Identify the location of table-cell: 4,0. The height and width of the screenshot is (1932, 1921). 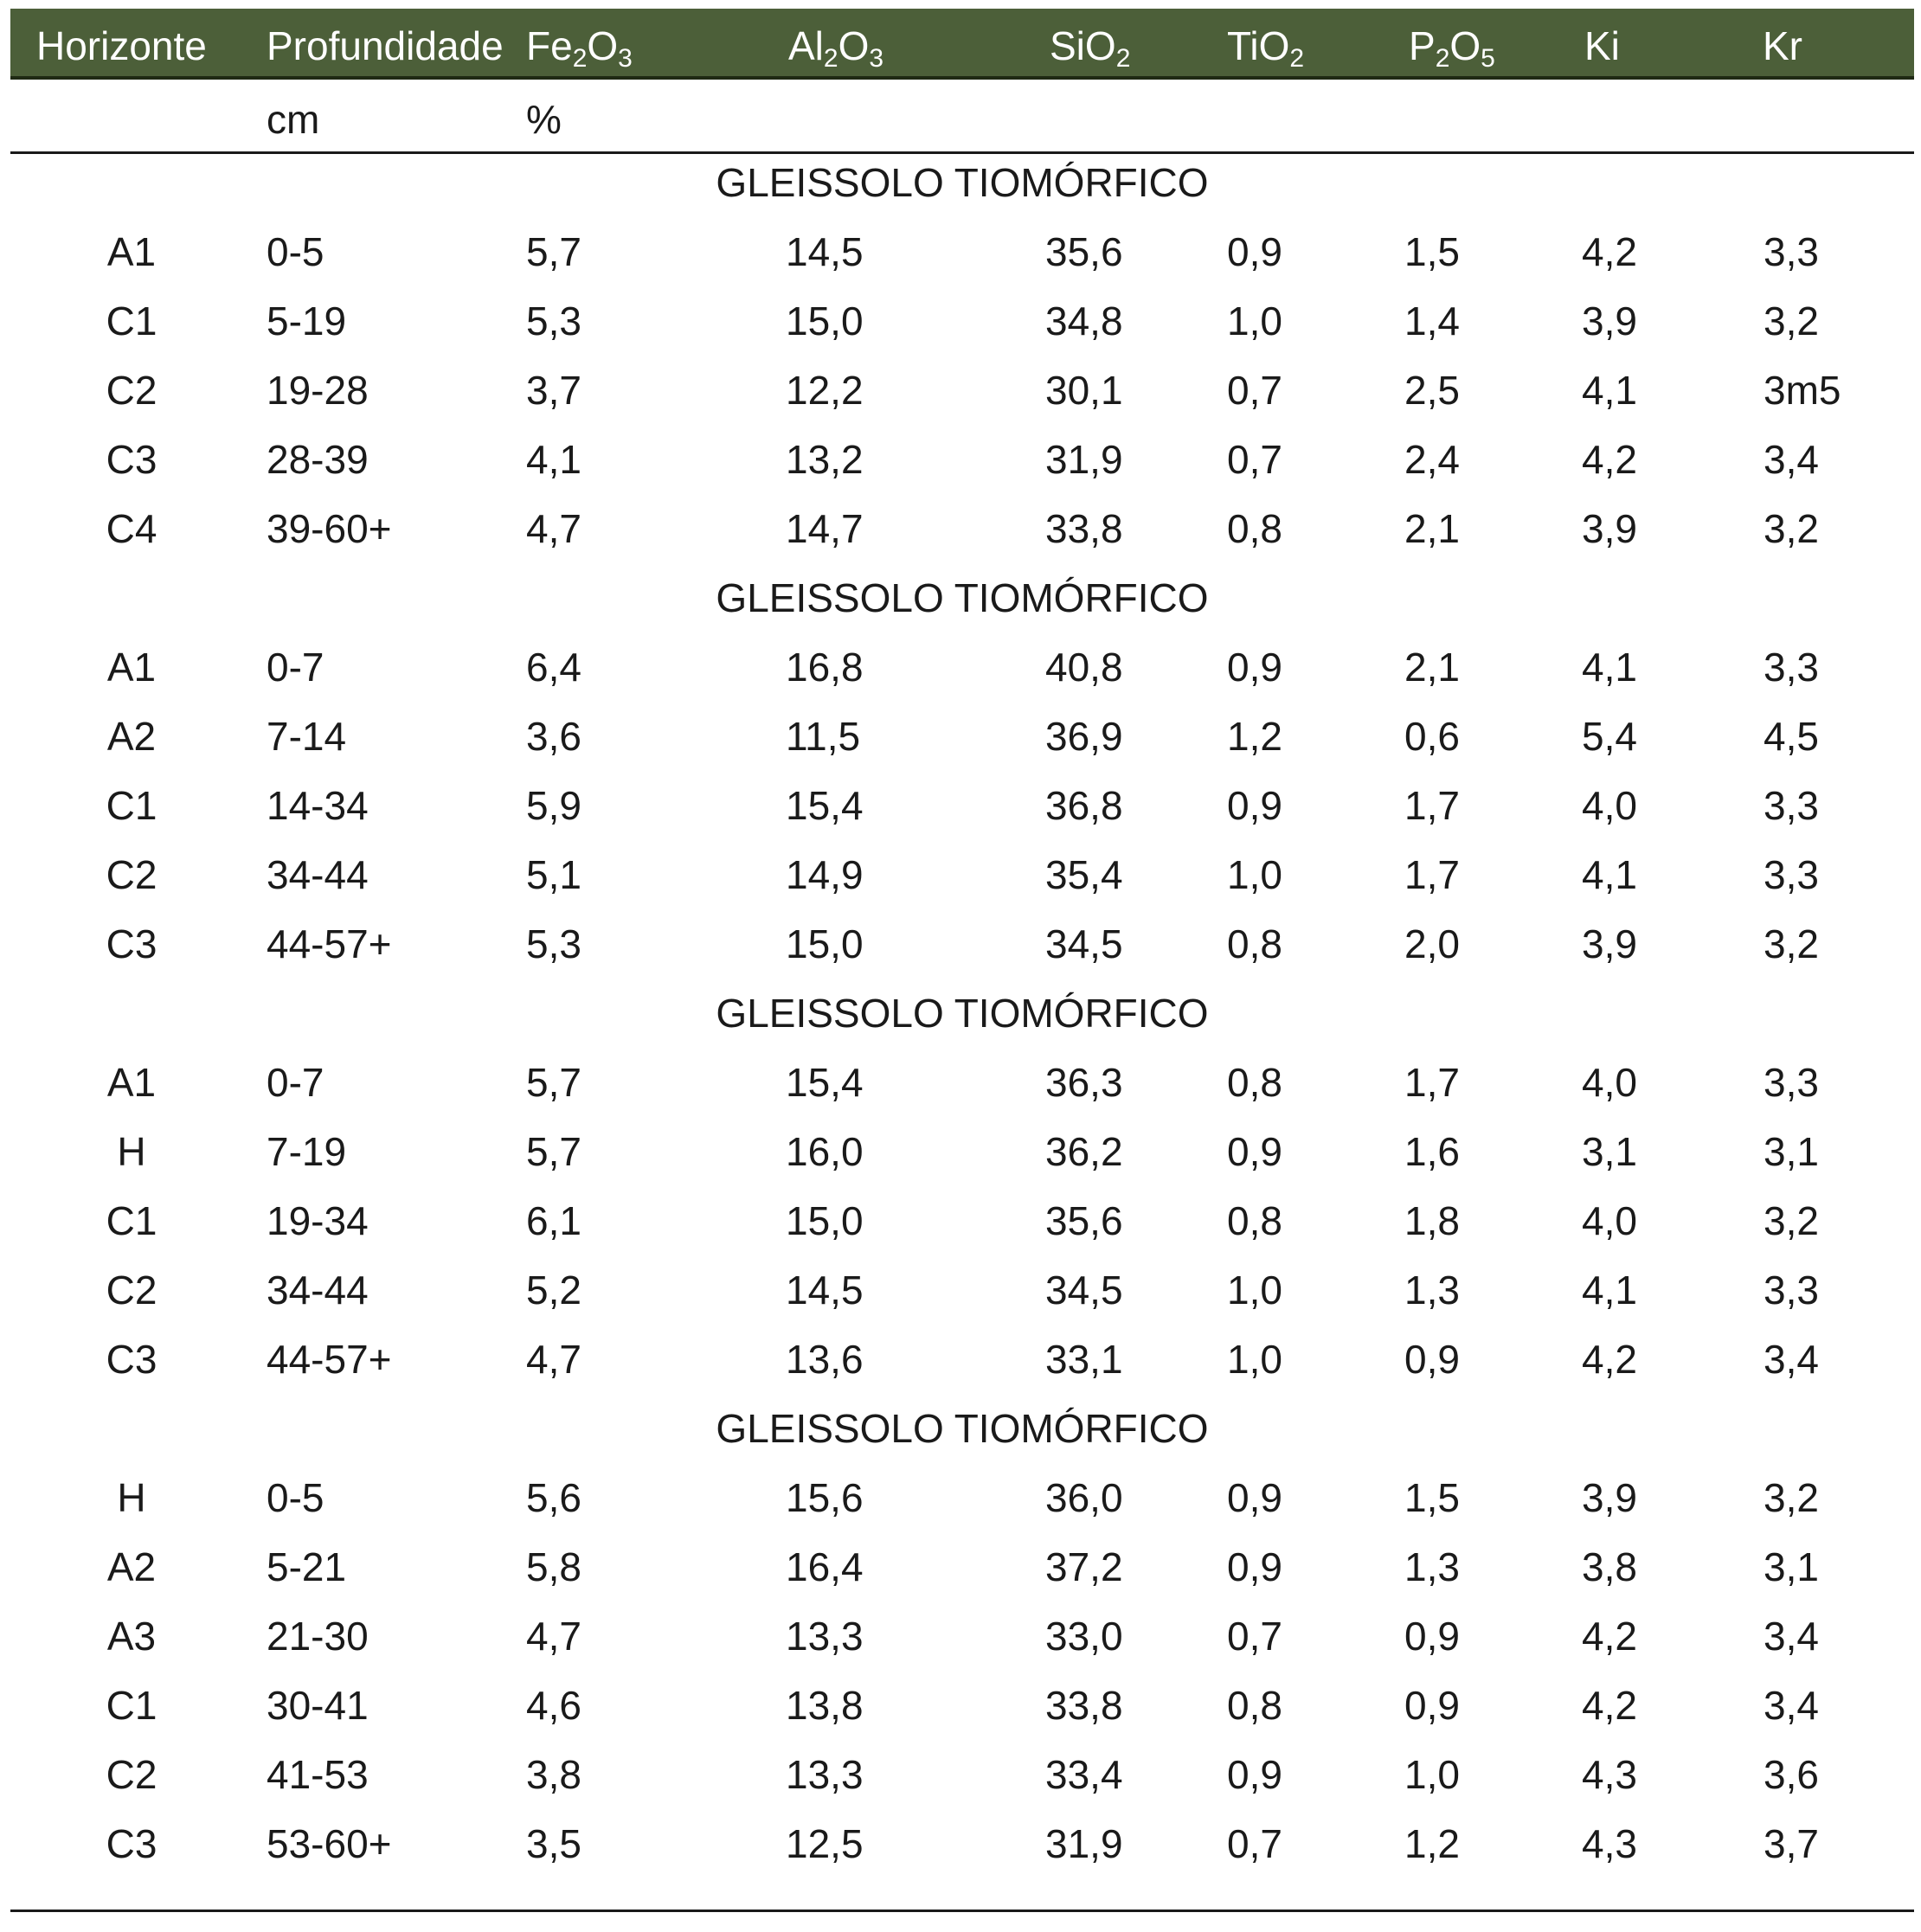
(1609, 805).